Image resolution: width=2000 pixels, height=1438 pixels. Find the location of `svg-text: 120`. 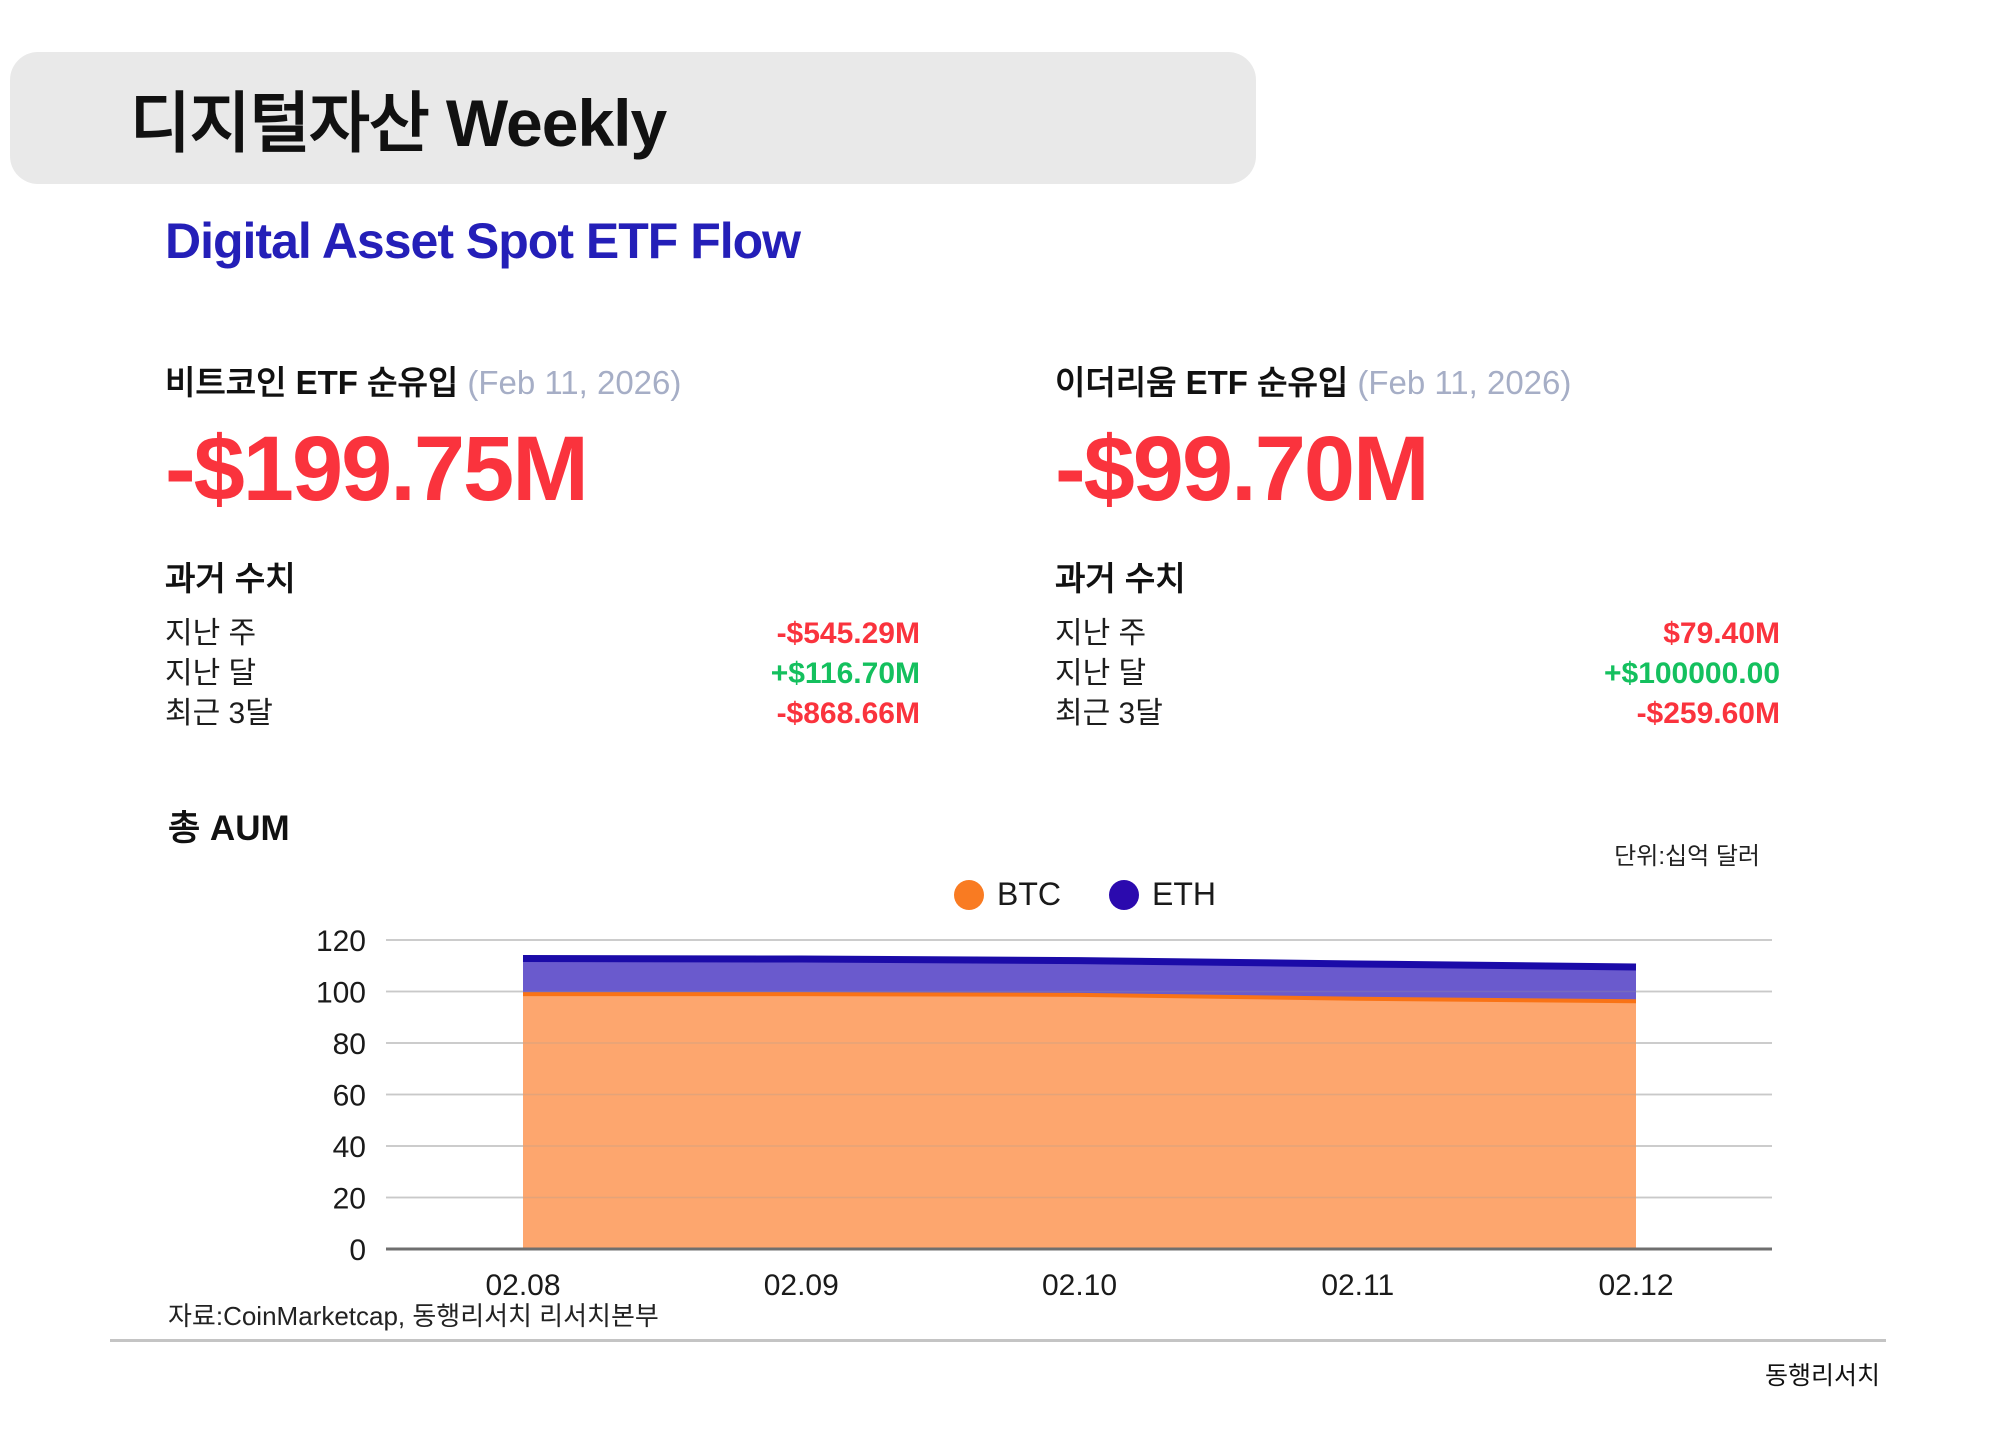

svg-text: 120 is located at coordinates (341, 941).